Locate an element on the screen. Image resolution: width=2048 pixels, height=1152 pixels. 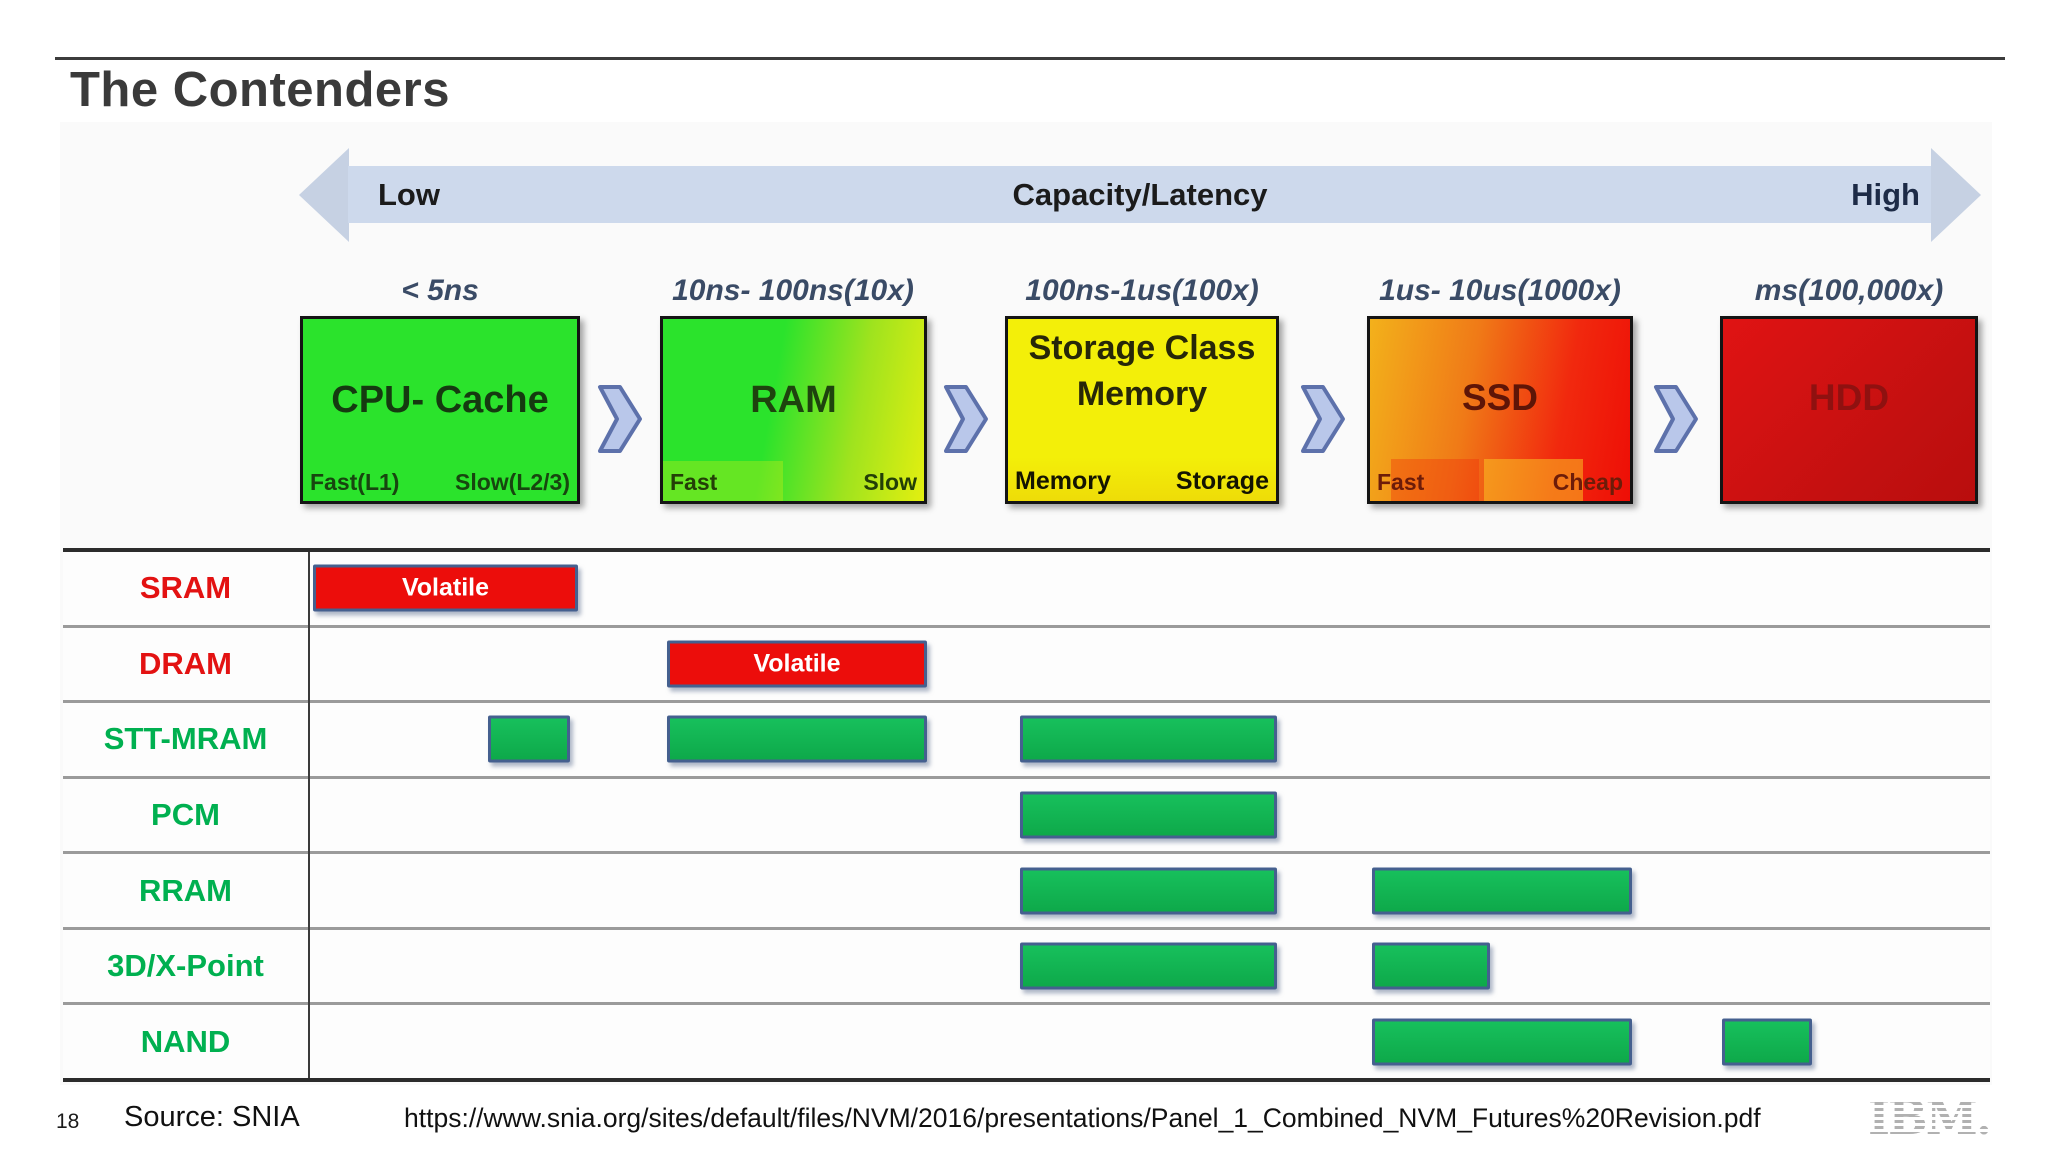
ibm-logo: IBM. is located at coordinates (1934, 1118).